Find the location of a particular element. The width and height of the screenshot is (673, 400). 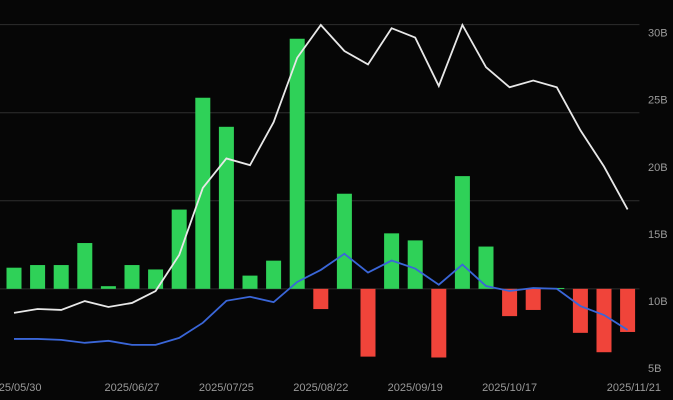

y-tick-label: 30B is located at coordinates (658, 33).